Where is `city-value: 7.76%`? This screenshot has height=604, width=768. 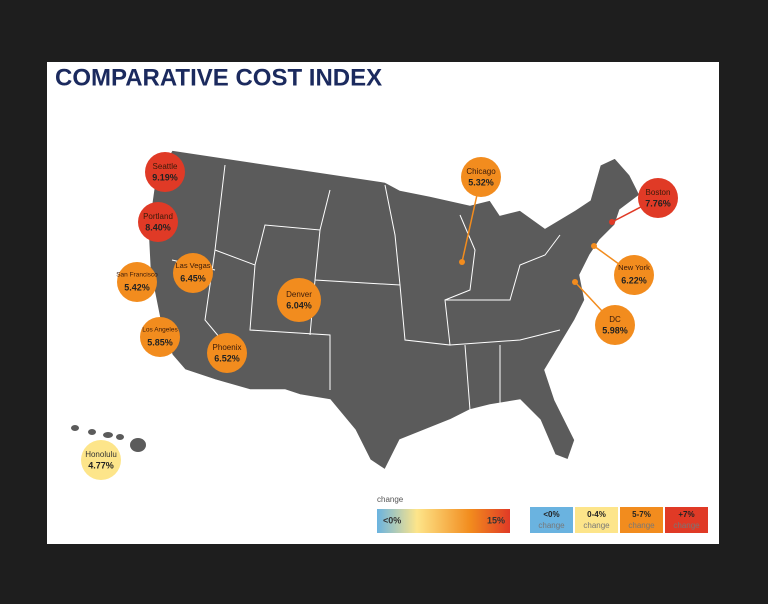
city-value: 7.76% is located at coordinates (658, 203).